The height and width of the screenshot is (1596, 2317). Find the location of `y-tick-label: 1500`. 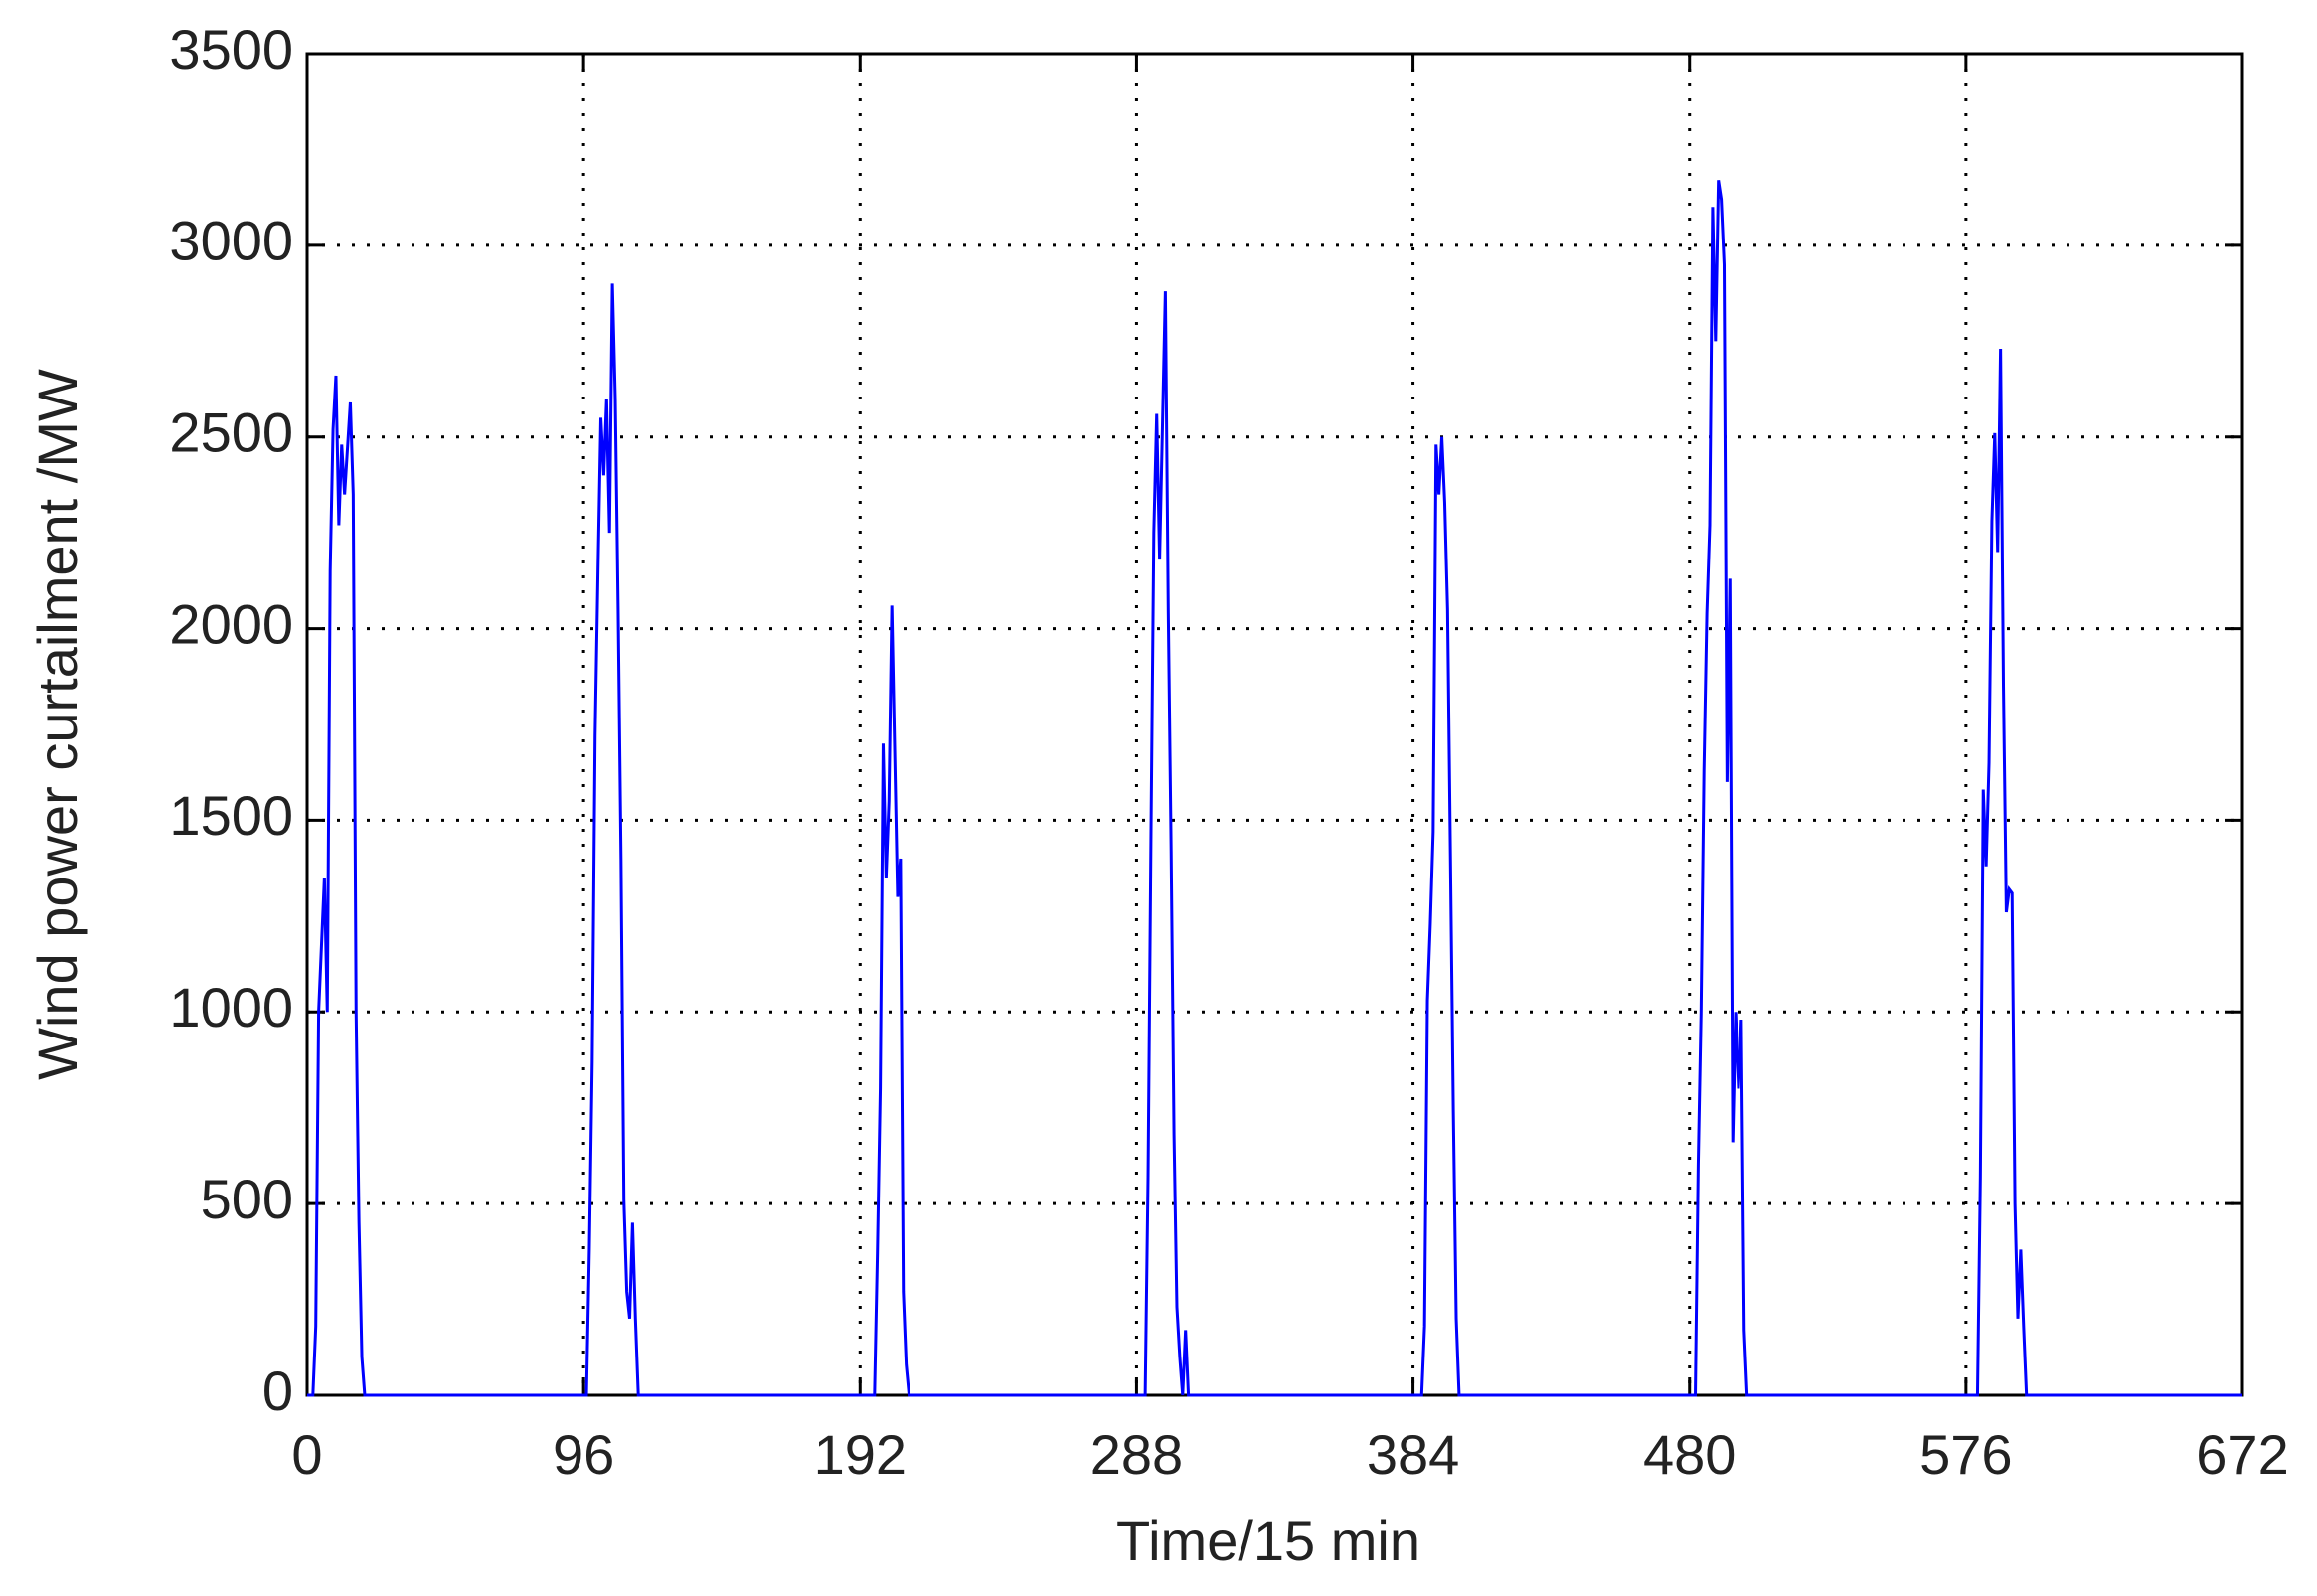

y-tick-label: 1500 is located at coordinates (231, 816).